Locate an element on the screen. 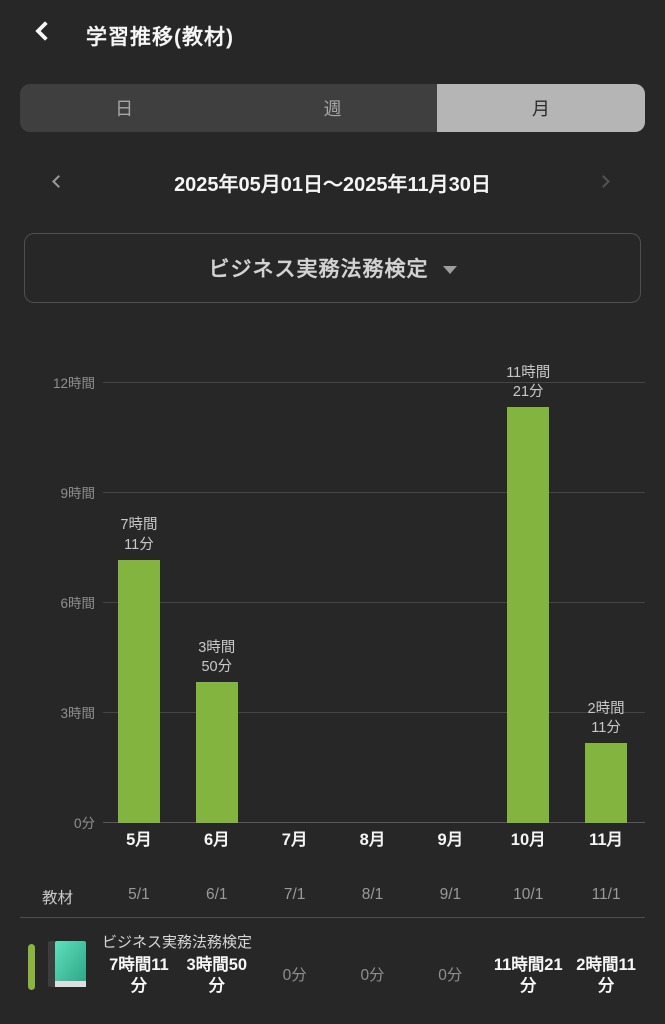 The width and height of the screenshot is (665, 1024). date-cell: 11/1 is located at coordinates (606, 894).